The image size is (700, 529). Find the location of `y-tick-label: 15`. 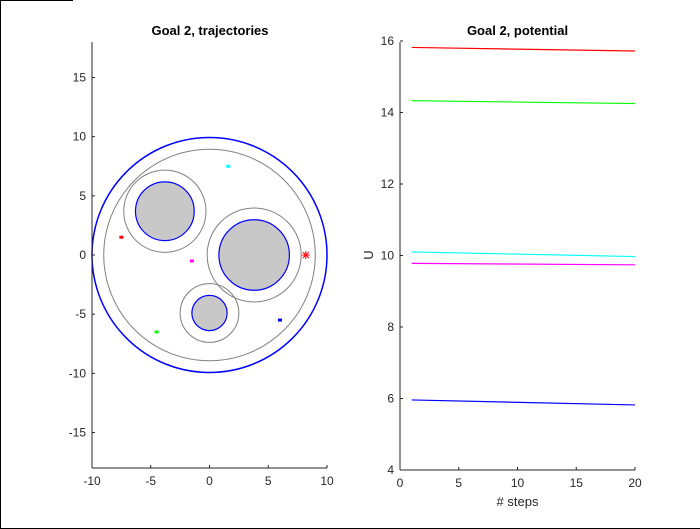

y-tick-label: 15 is located at coordinates (80, 78).